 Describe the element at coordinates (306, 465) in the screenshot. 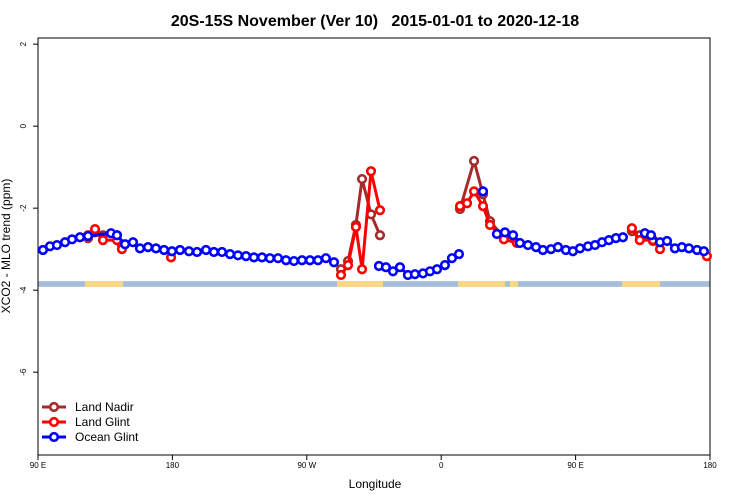

I see `x-tick-label: 90 W` at that location.